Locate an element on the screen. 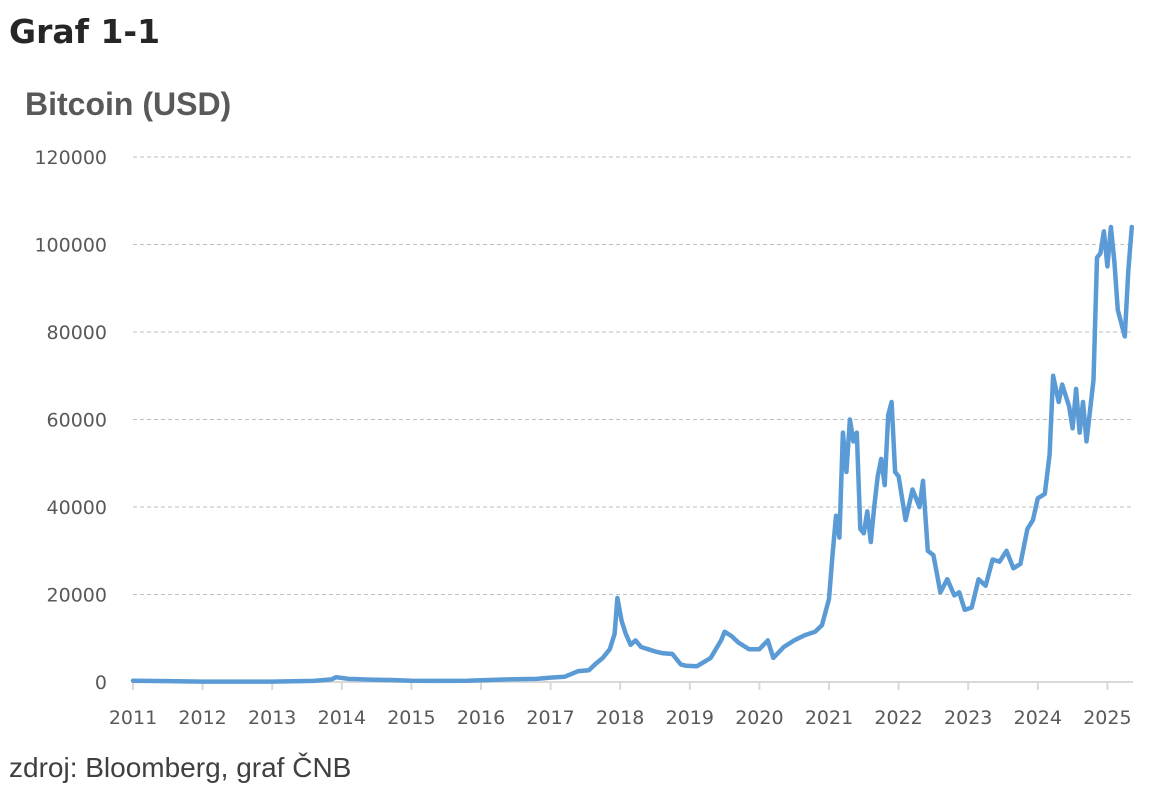  x-tick-label: 2018 is located at coordinates (620, 718).